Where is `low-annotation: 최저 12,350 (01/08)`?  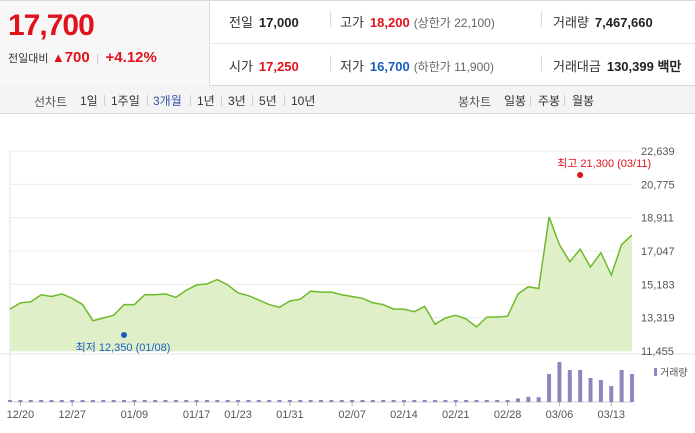 low-annotation: 최저 12,350 (01/08) is located at coordinates (123, 347).